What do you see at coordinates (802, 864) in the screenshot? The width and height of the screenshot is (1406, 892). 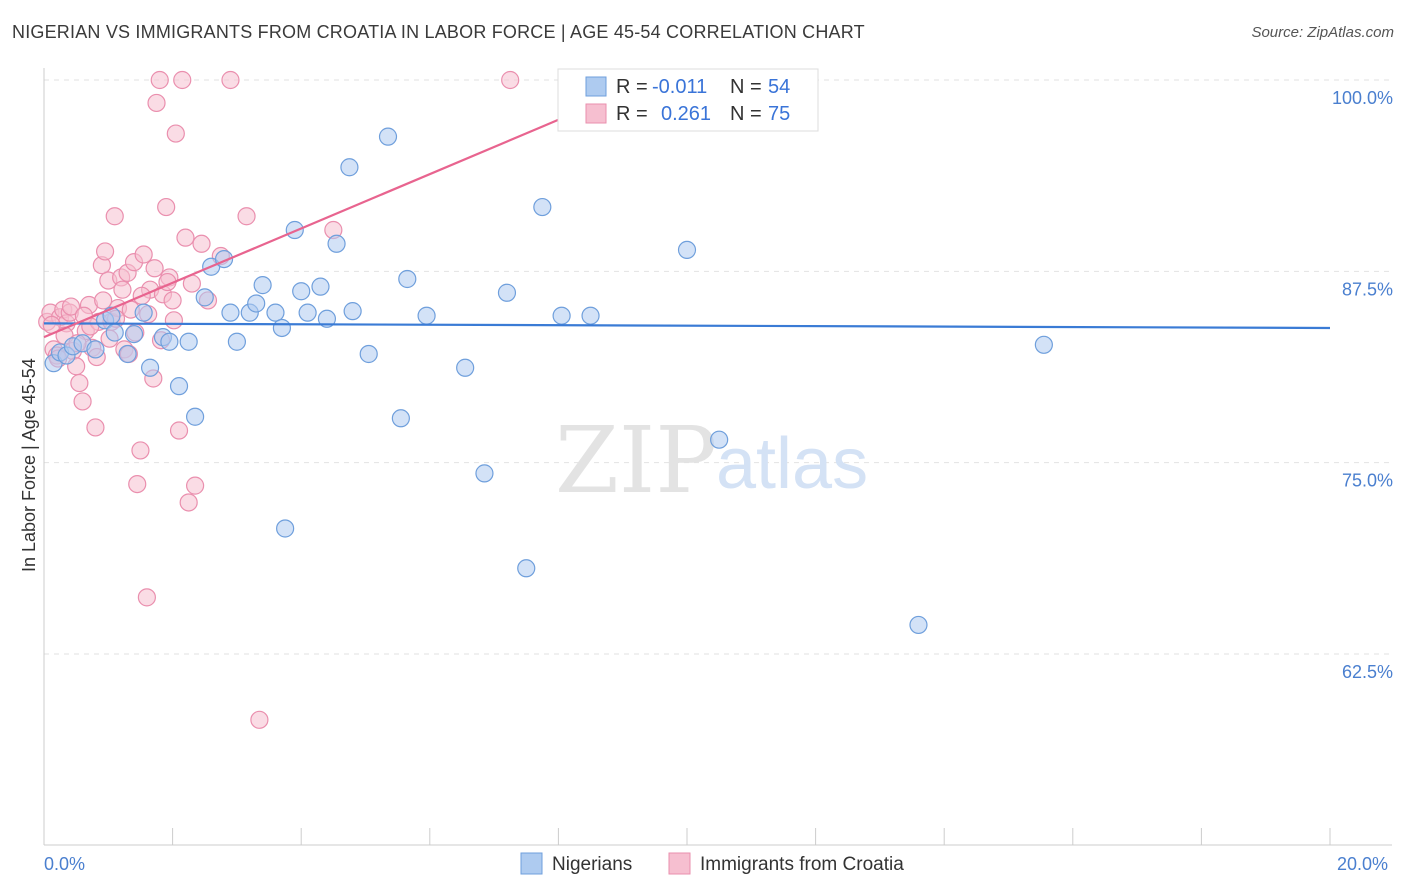 I see `series-legend-label-croatia: Immigrants from Croatia` at bounding box center [802, 864].